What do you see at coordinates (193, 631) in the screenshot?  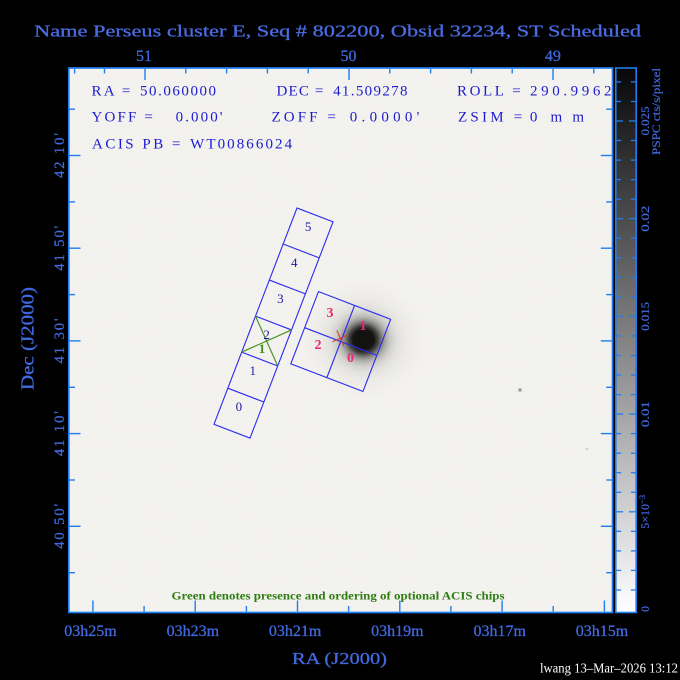 I see `svg-text: 03h23m` at bounding box center [193, 631].